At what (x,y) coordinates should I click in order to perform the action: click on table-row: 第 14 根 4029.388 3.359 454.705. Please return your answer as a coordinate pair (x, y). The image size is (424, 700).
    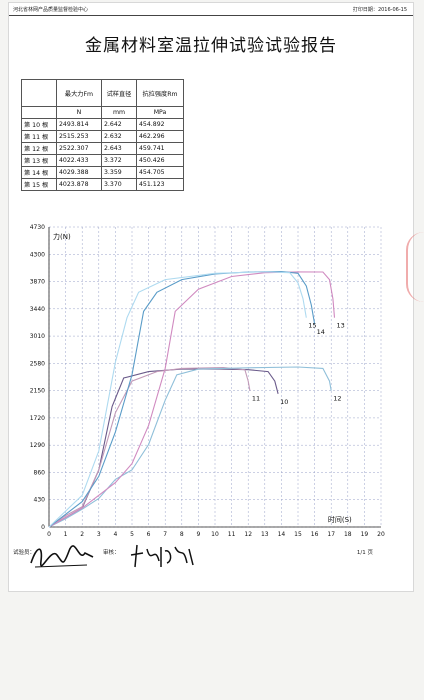
    Looking at the image, I should click on (102, 172).